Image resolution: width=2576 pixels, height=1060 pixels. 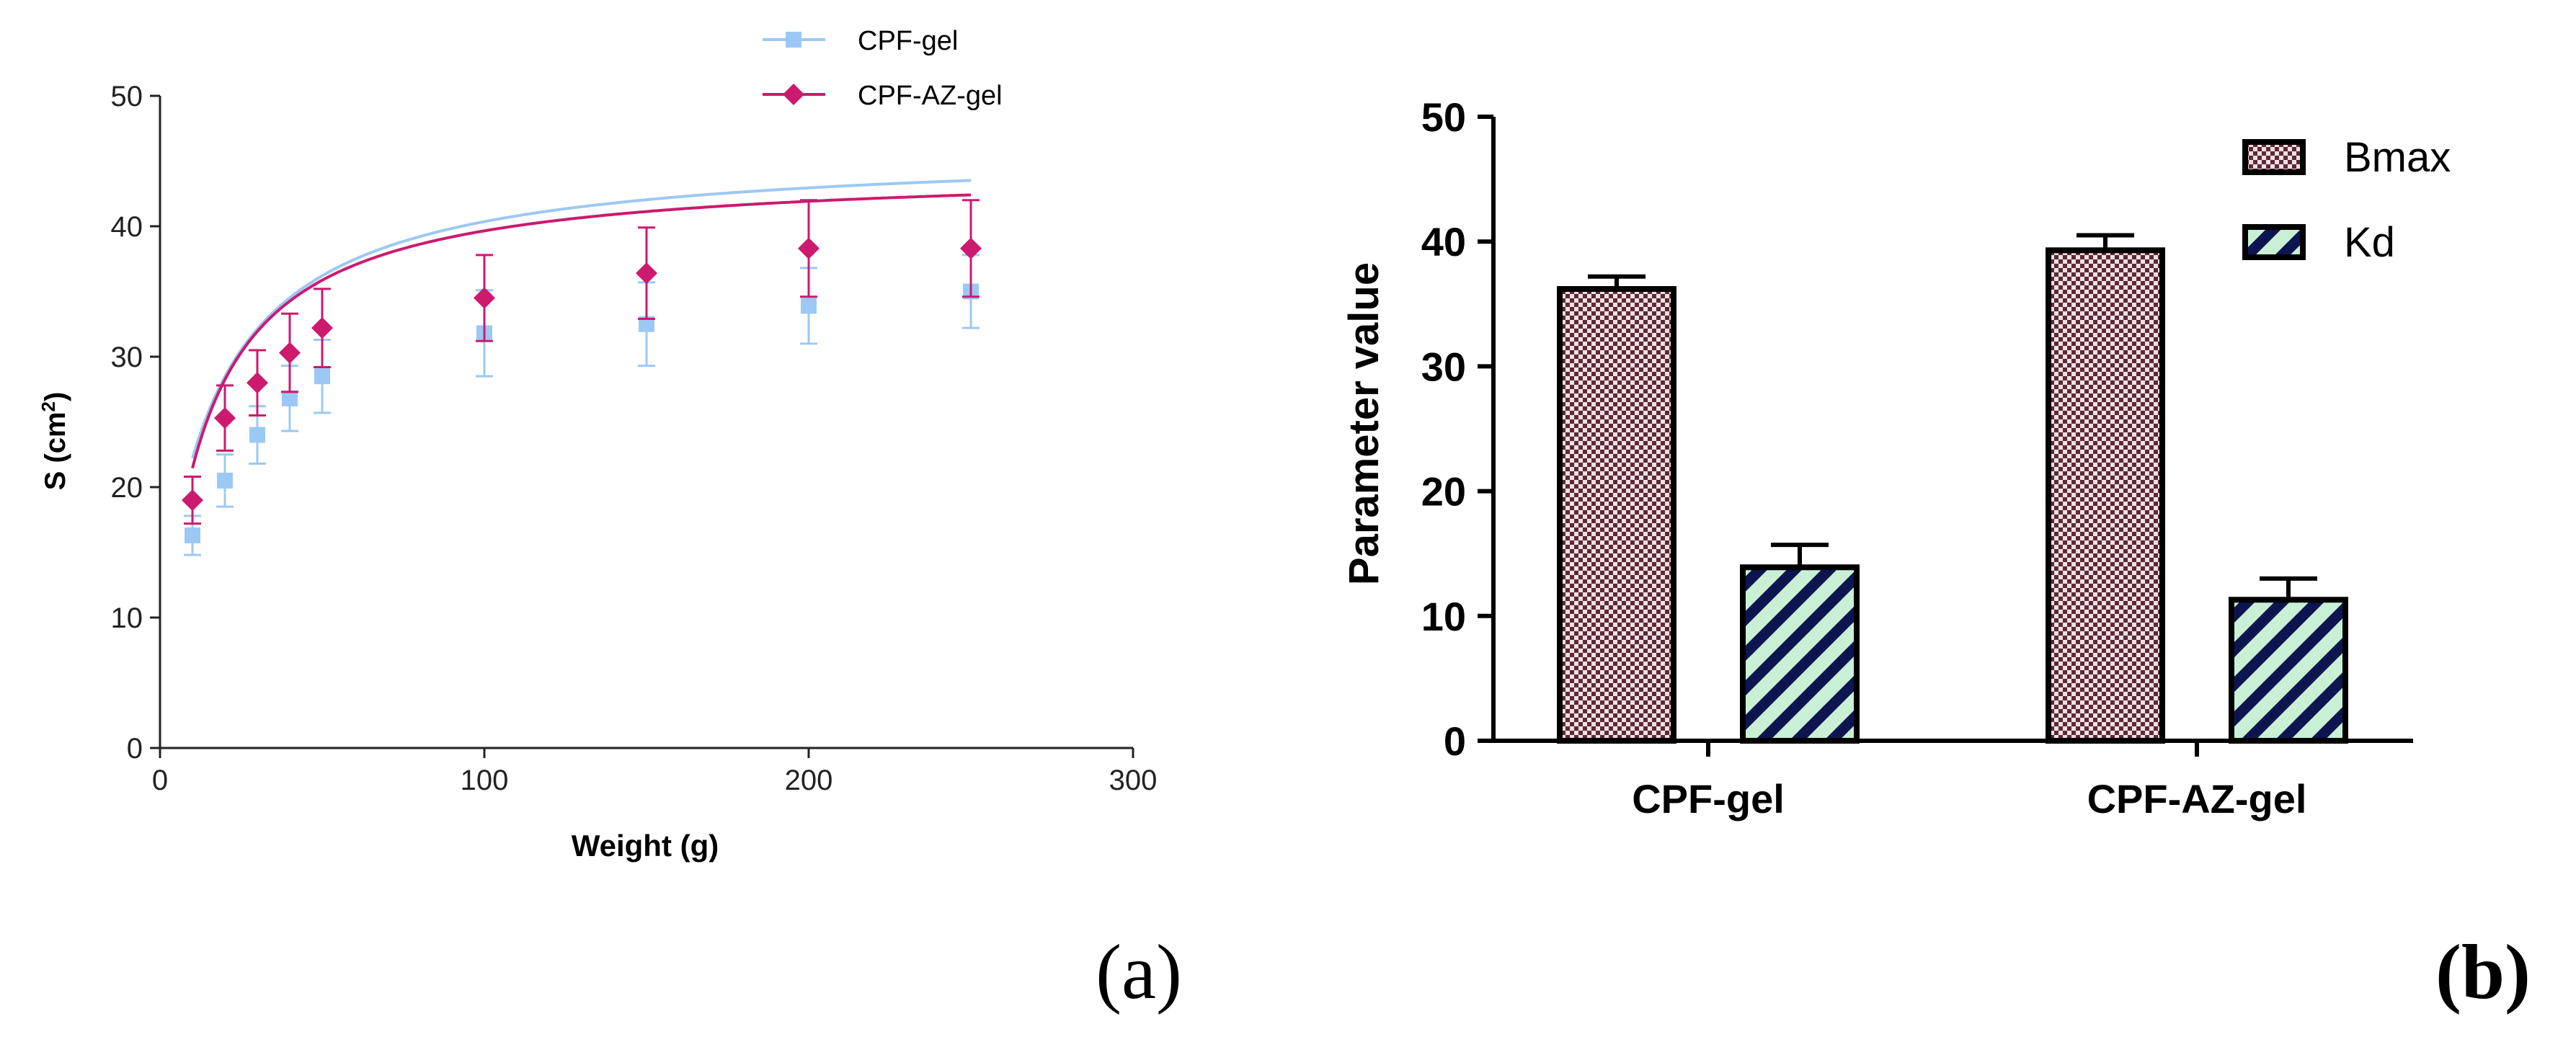 I want to click on chart-a-x-tick-label: 0, so click(x=160, y=780).